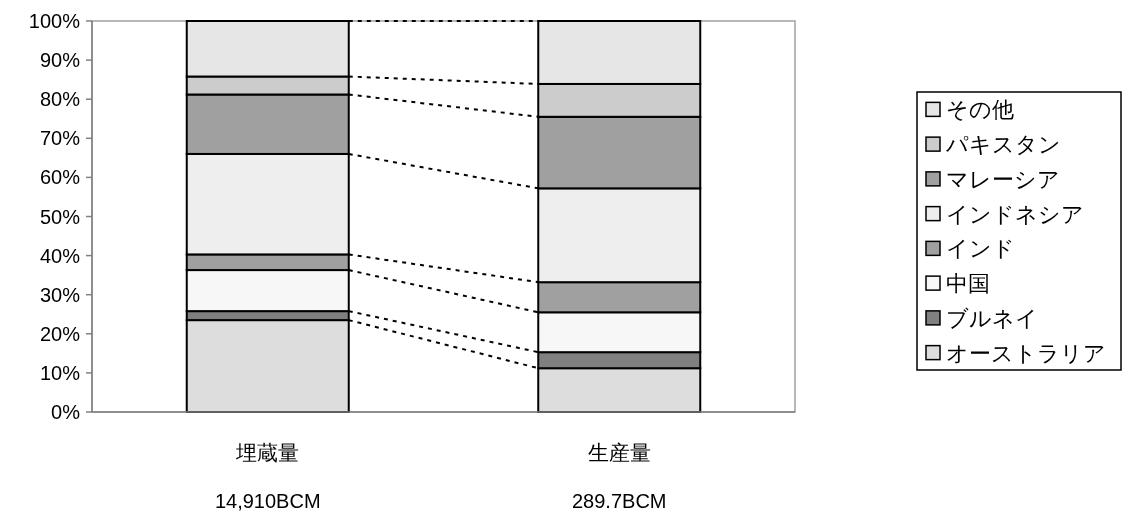  I want to click on legend-label: オーストラリア, so click(1026, 353).